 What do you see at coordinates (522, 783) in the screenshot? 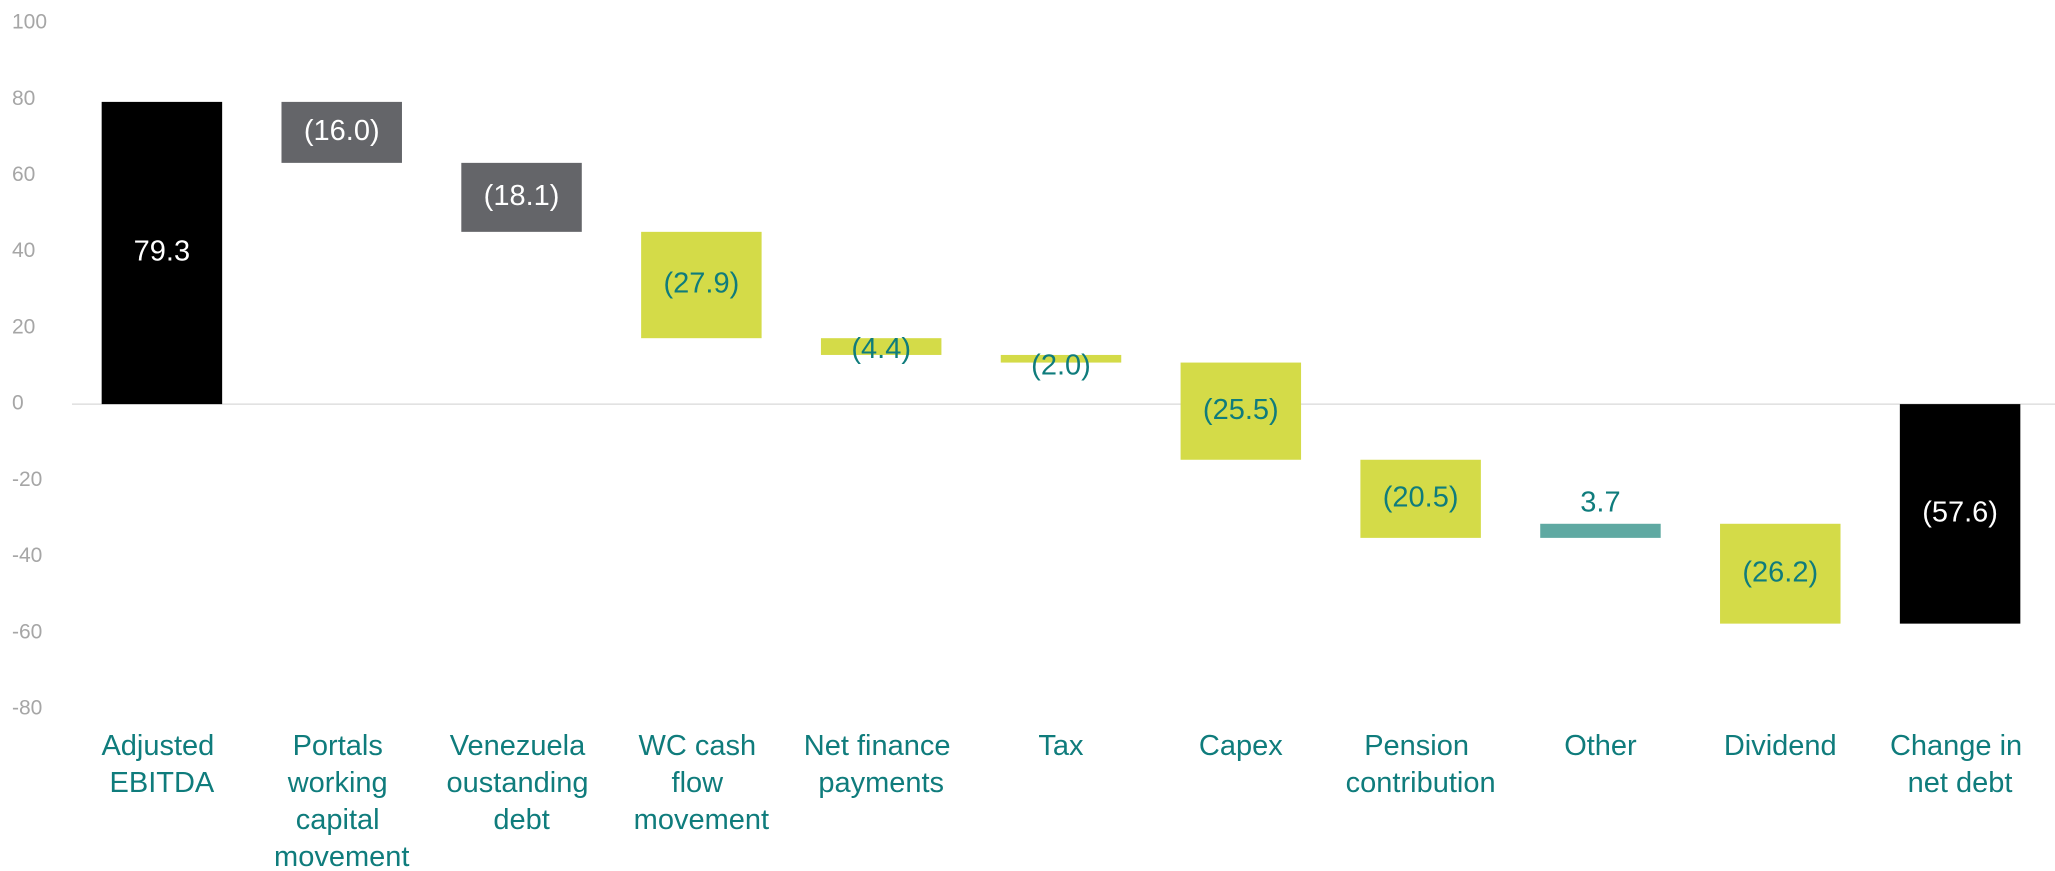
I see `x-tick-label: Venezuela oustanding debt` at bounding box center [522, 783].